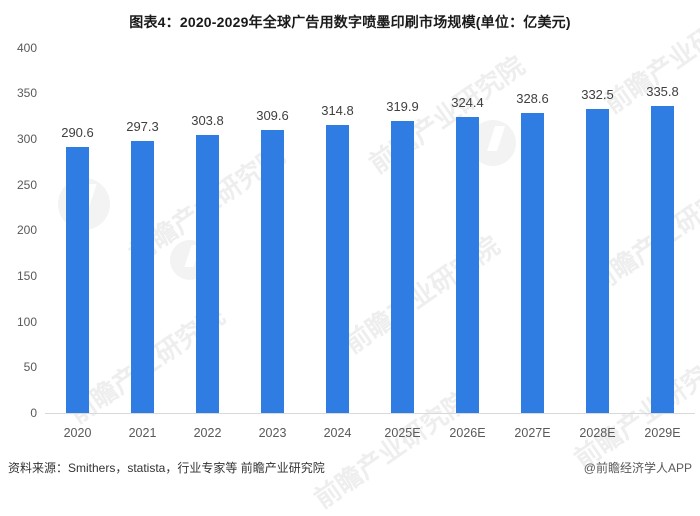 The height and width of the screenshot is (516, 700). What do you see at coordinates (402, 106) in the screenshot?
I see `bar-value-label: 319.9` at bounding box center [402, 106].